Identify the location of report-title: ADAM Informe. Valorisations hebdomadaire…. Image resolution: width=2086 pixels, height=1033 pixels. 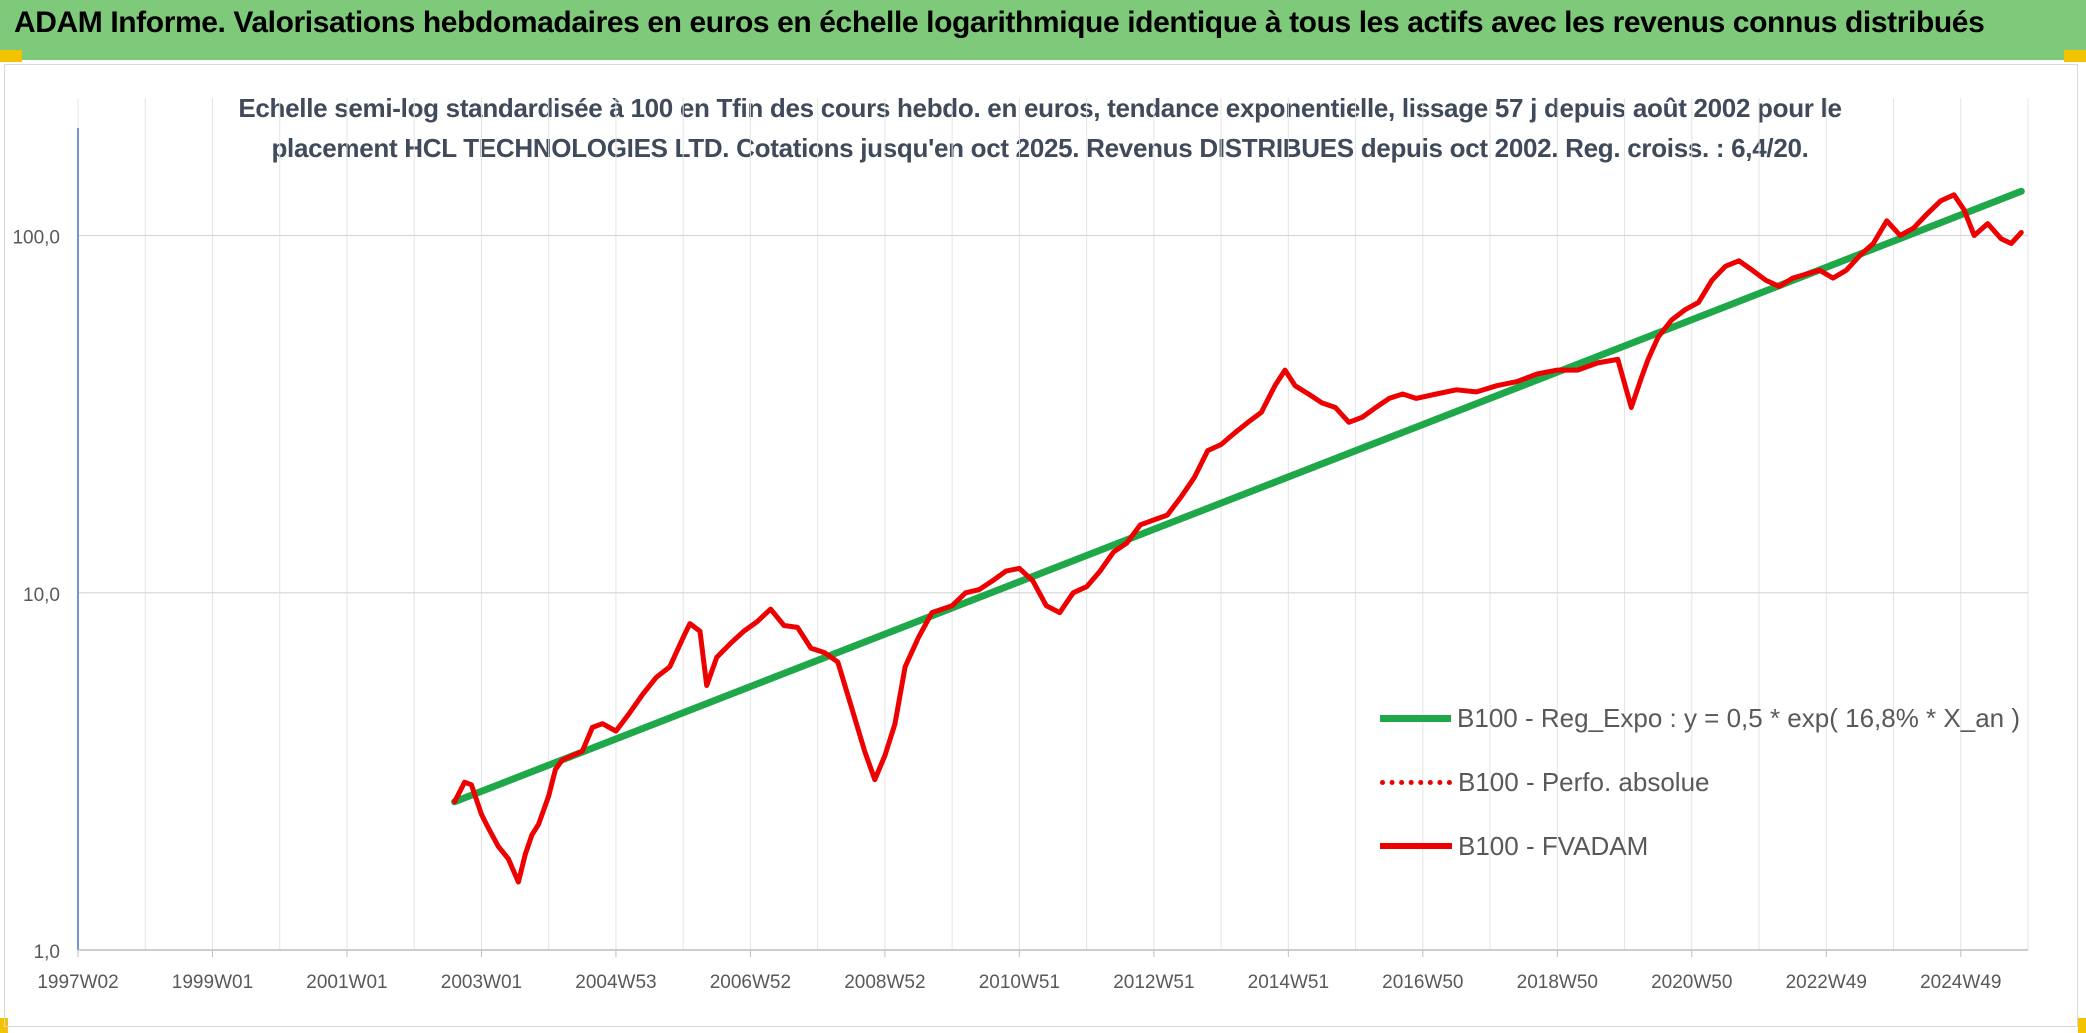
(999, 22).